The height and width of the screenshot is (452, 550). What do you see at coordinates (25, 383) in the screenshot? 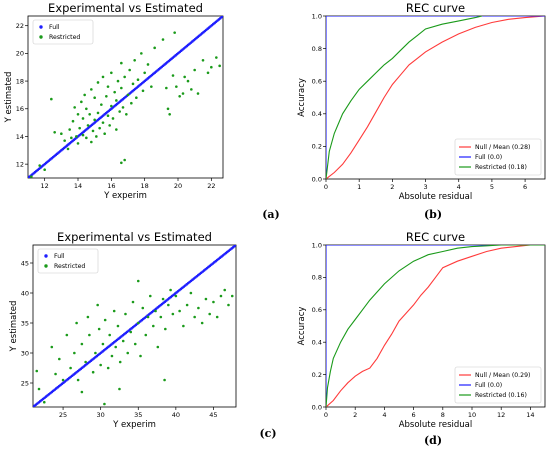
I see `y-tick-label: 25` at bounding box center [25, 383].